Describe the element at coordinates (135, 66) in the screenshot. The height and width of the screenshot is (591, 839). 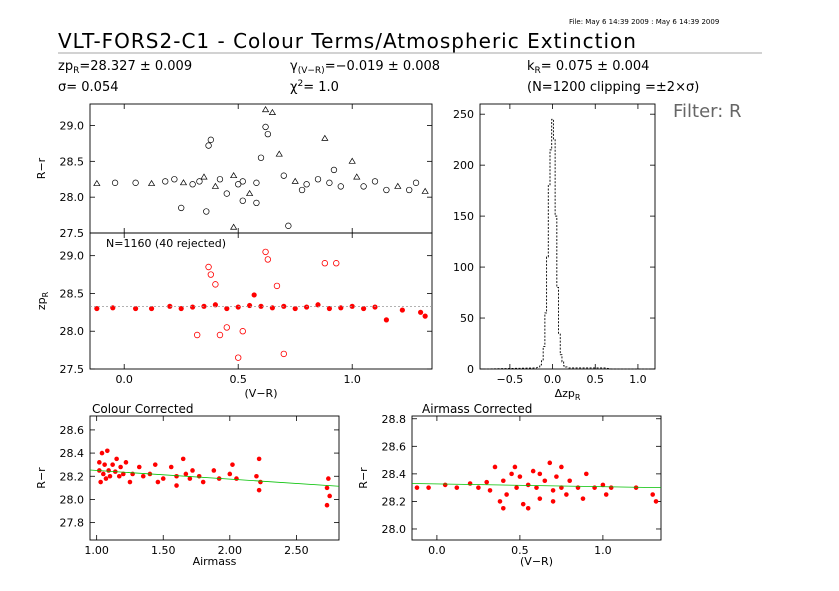
I see `zp-value: =28.327 ± 0.009` at that location.